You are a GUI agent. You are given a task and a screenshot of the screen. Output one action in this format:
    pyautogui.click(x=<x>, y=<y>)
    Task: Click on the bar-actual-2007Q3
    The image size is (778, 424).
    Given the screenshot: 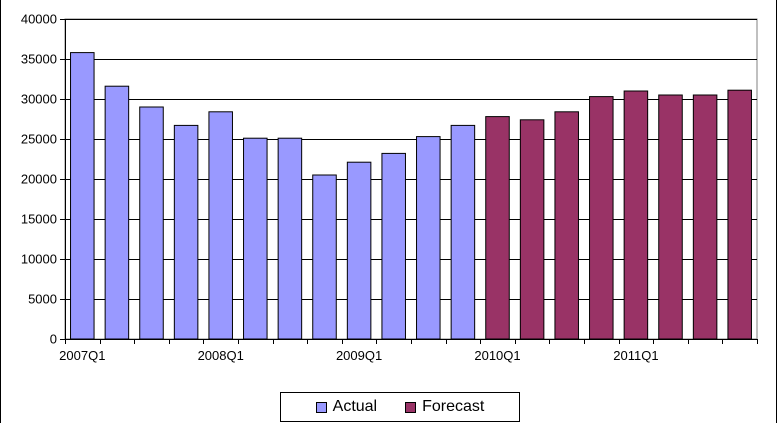 What is the action you would take?
    pyautogui.click(x=151, y=223)
    